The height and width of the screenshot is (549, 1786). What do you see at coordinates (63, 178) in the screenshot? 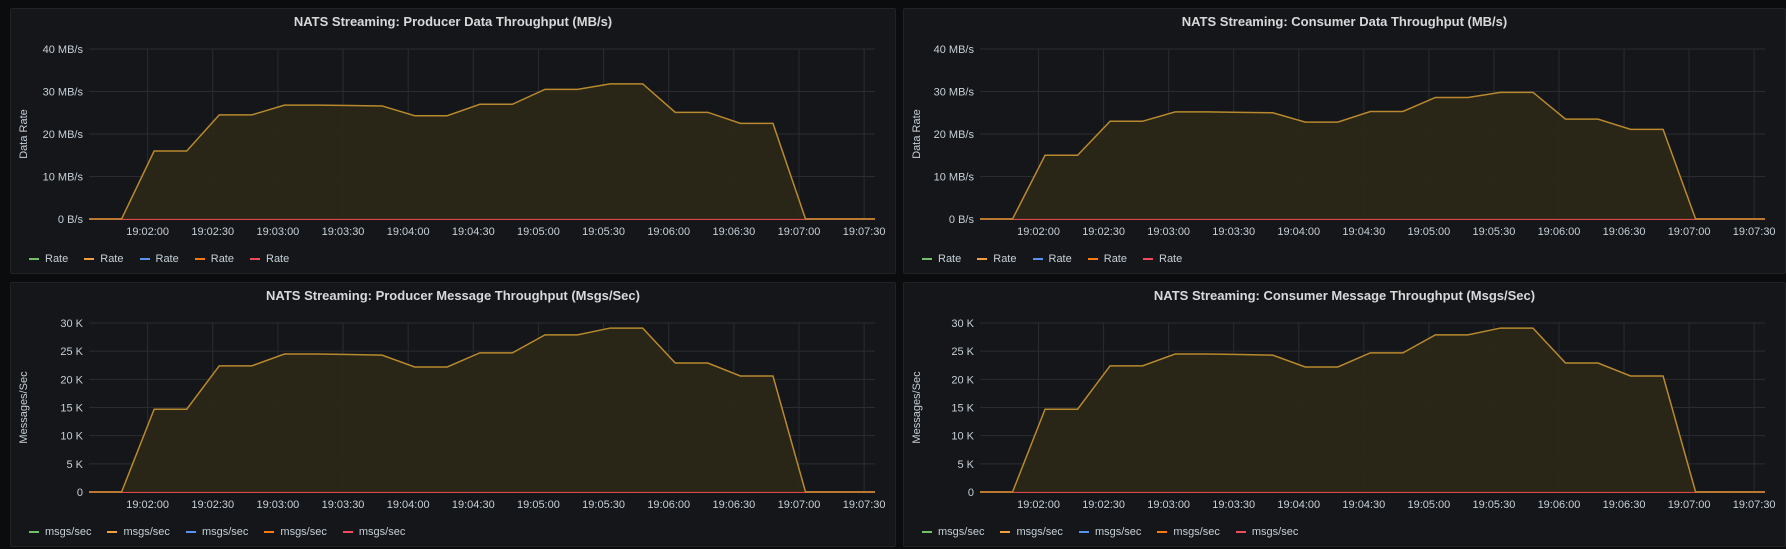
I see `y-tick-label: 10 MB/s` at bounding box center [63, 178].